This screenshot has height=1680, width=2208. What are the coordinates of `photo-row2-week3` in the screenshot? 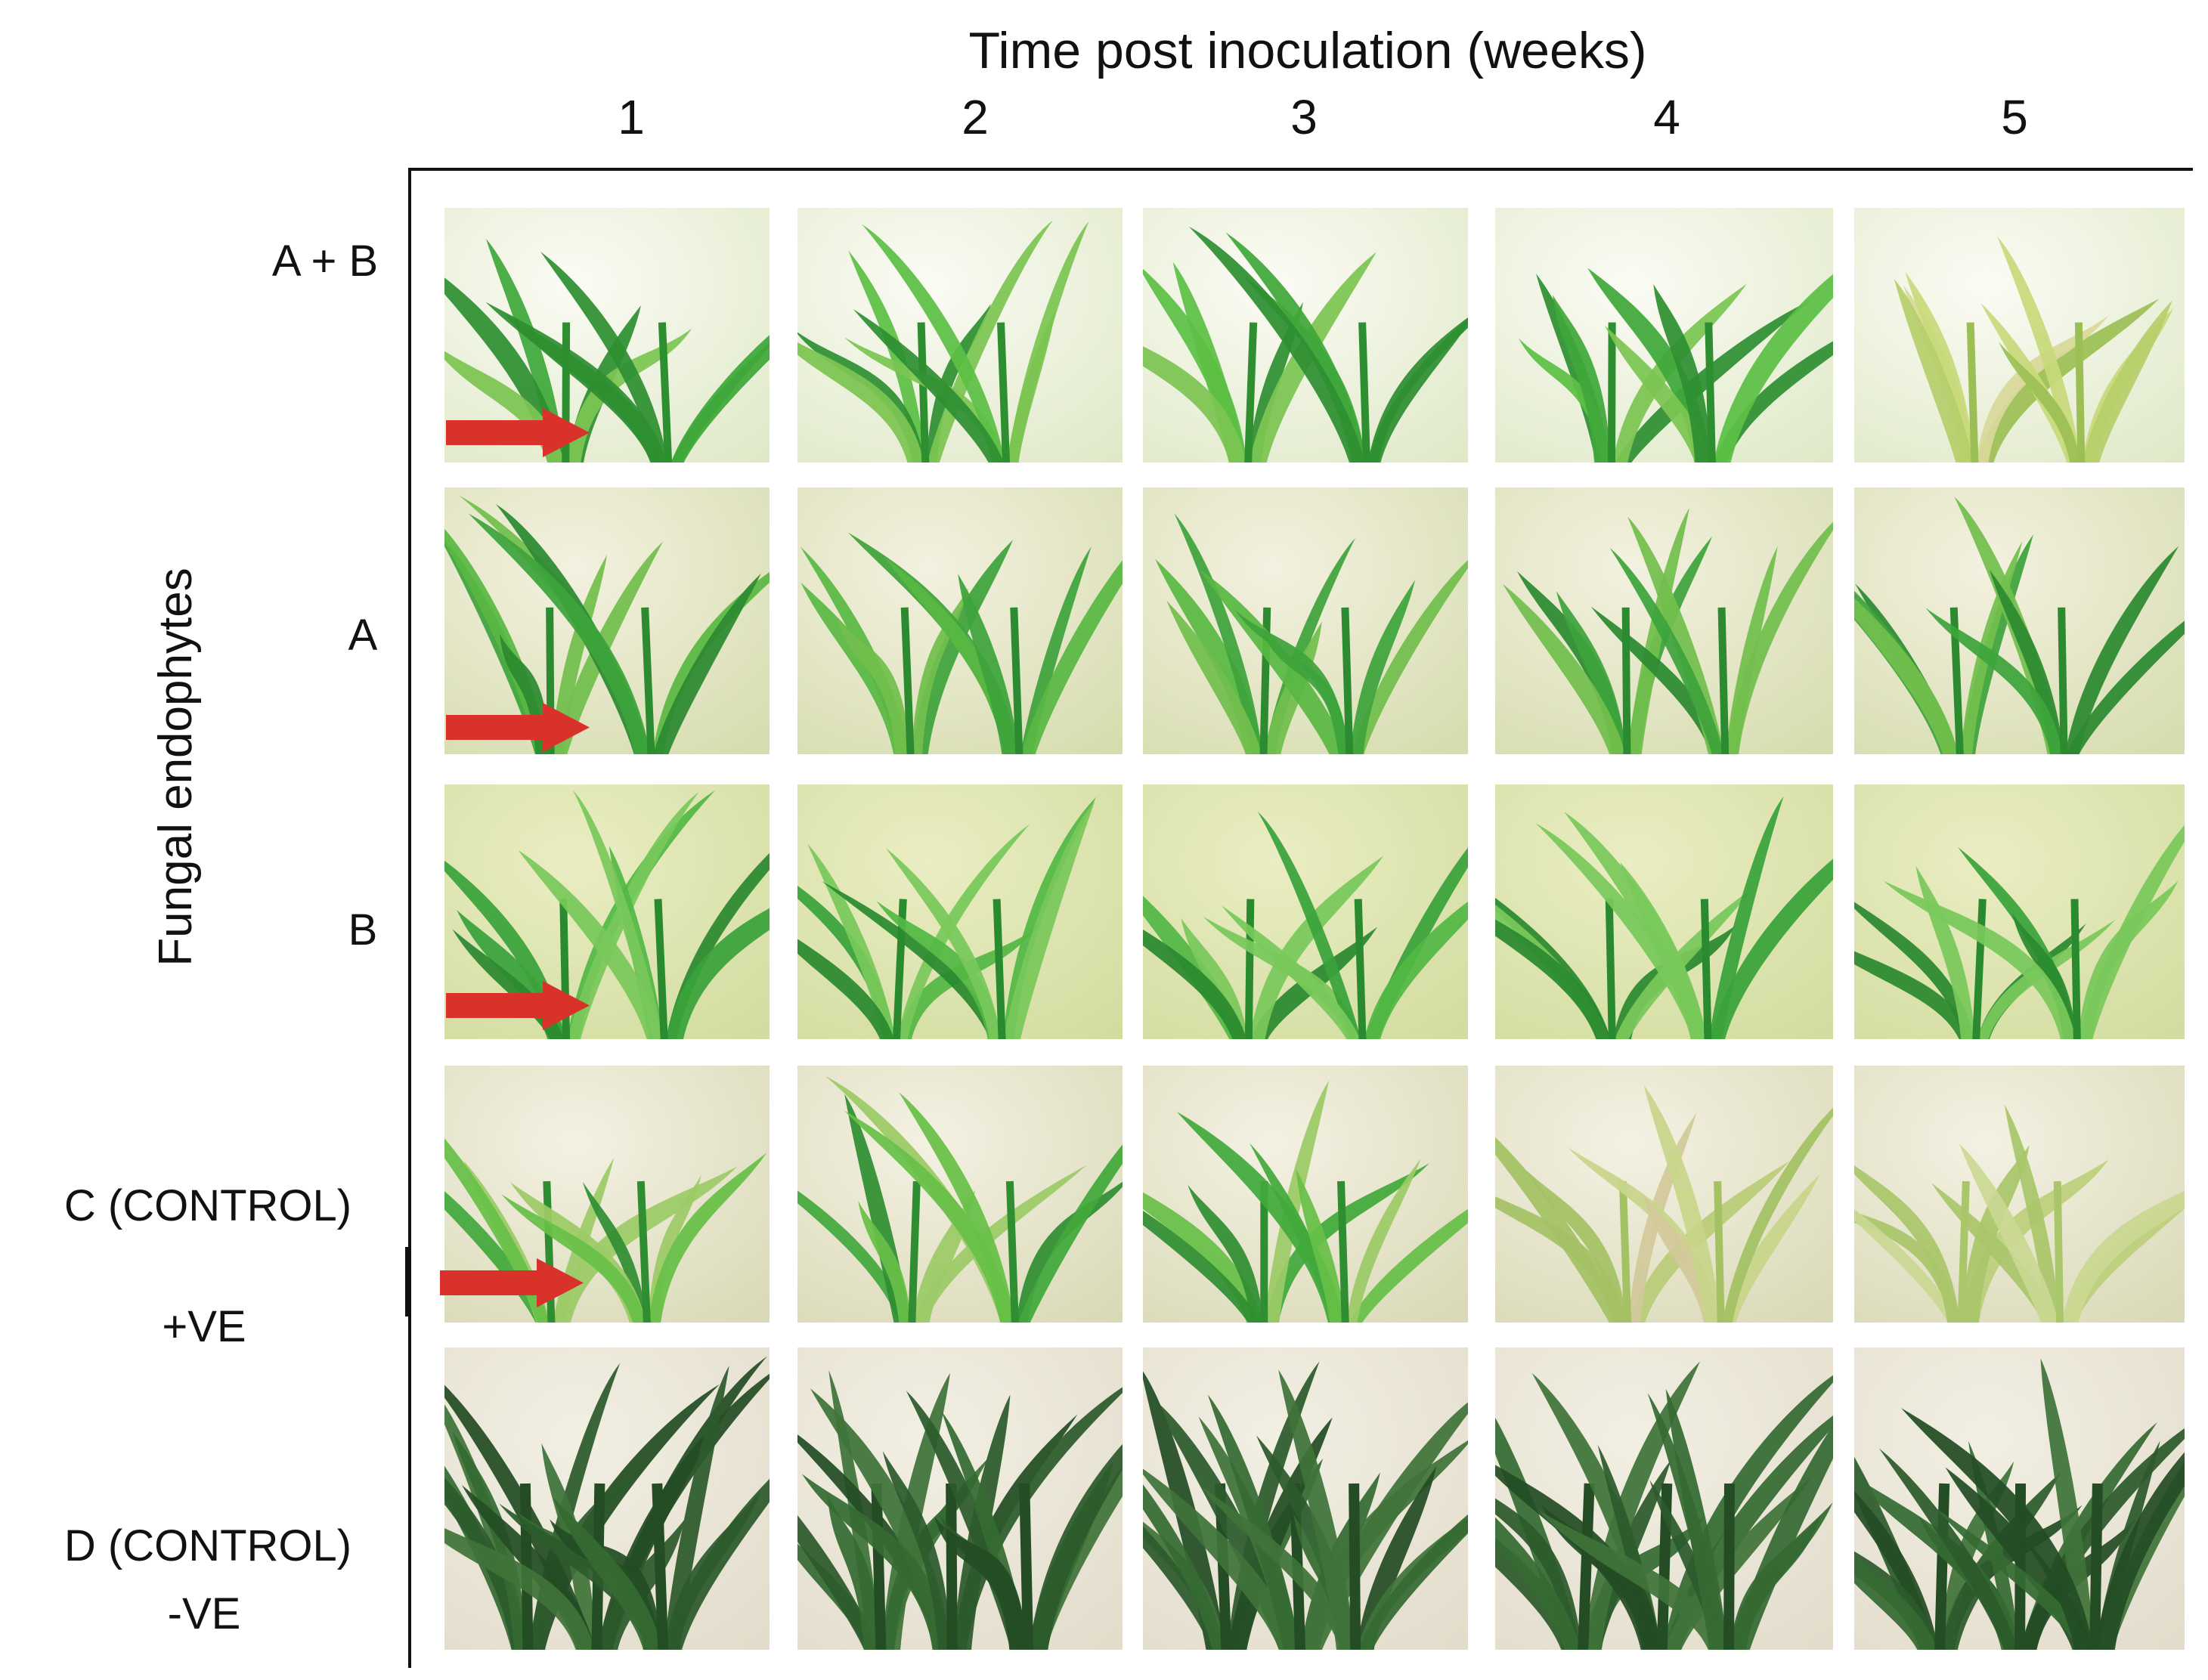 It's located at (1305, 620).